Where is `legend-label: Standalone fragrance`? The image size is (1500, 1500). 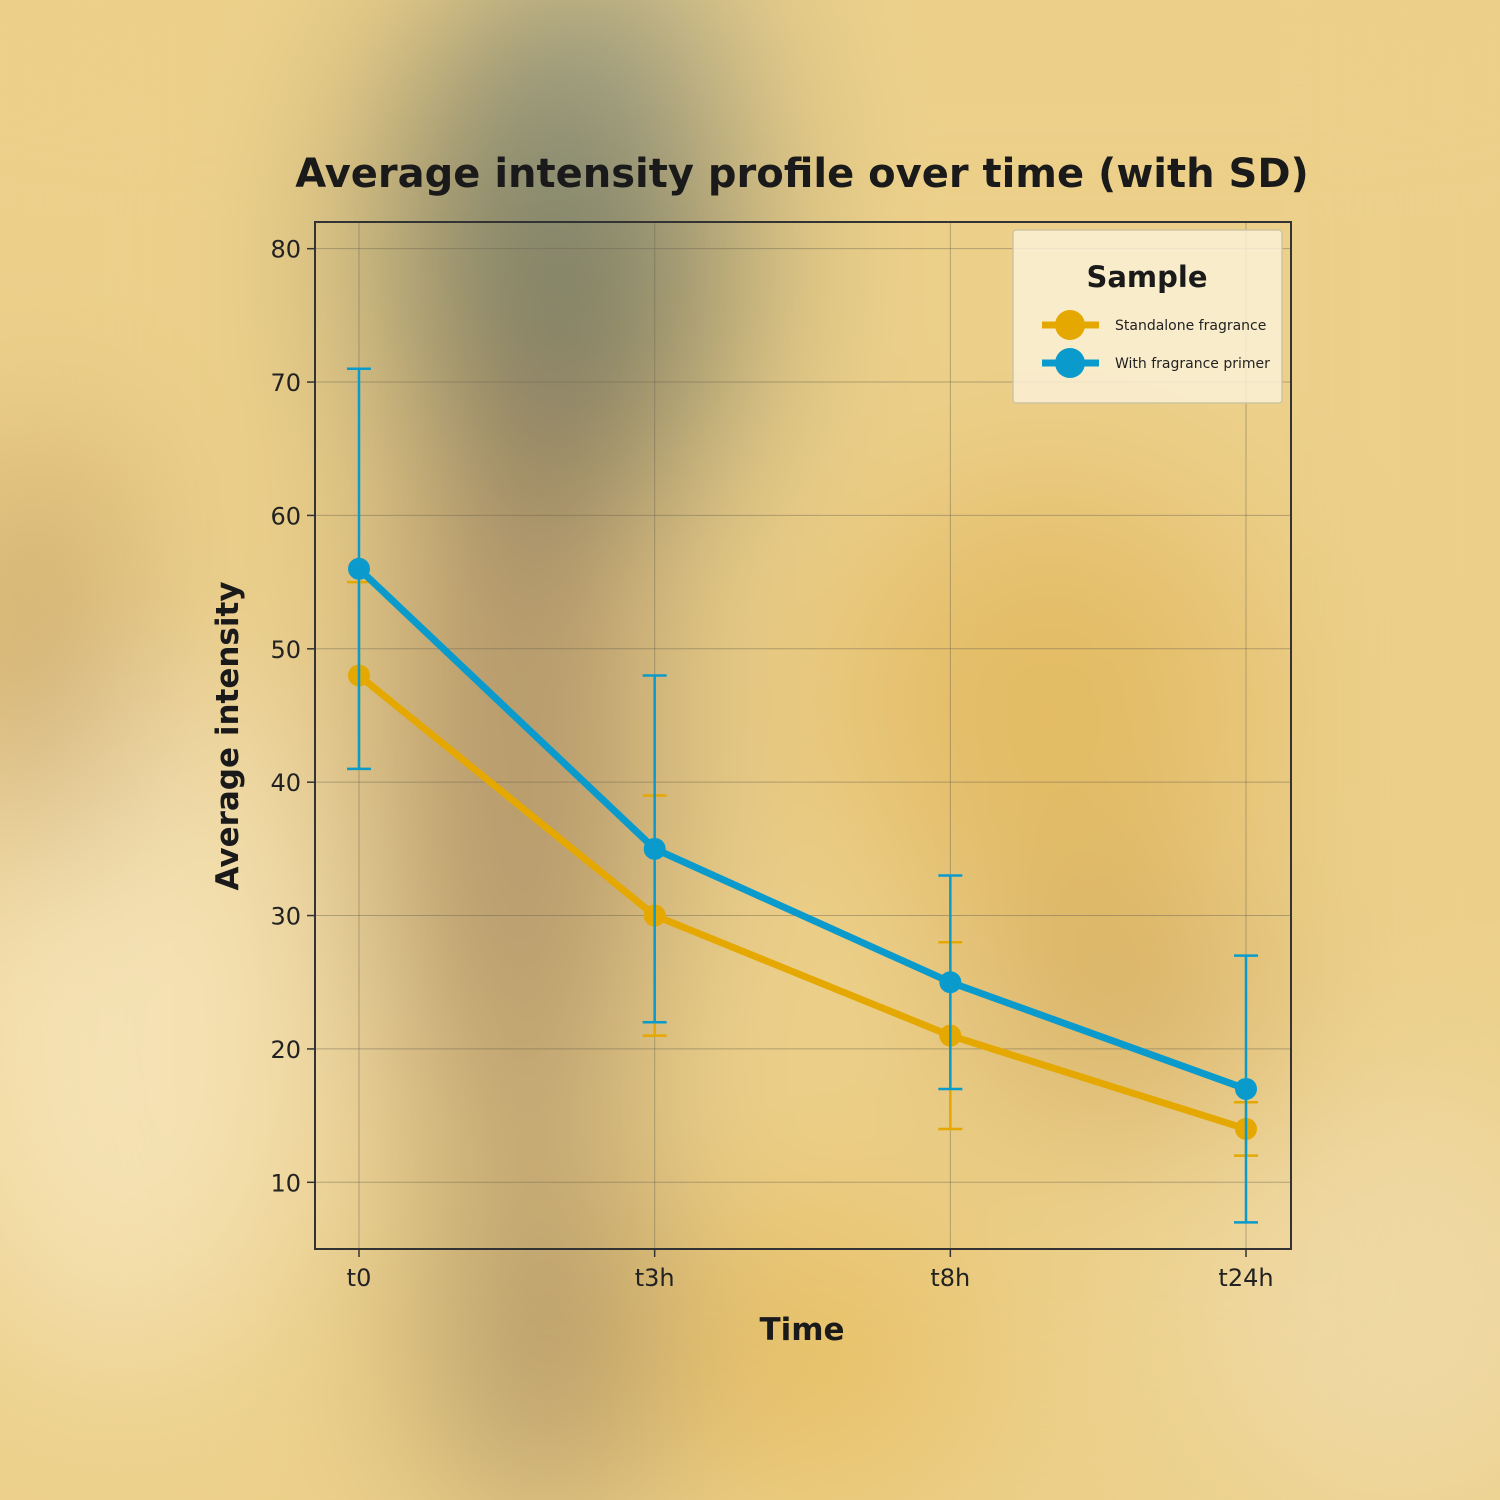
legend-label: Standalone fragrance is located at coordinates (1190, 326).